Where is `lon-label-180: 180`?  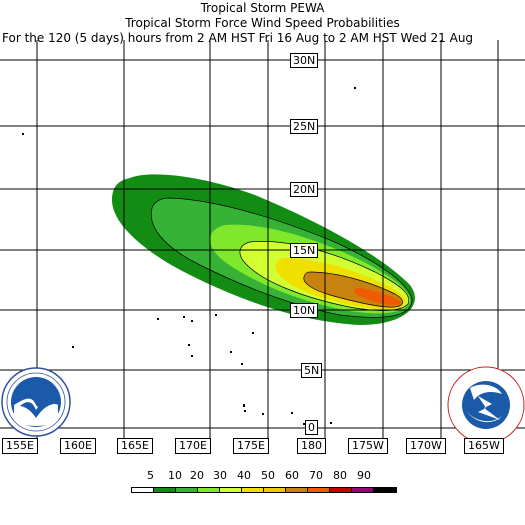
lon-label-180: 180 is located at coordinates (311, 446).